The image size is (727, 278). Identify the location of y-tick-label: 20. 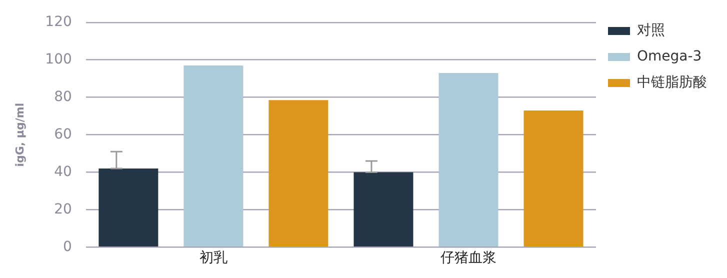
(63, 209).